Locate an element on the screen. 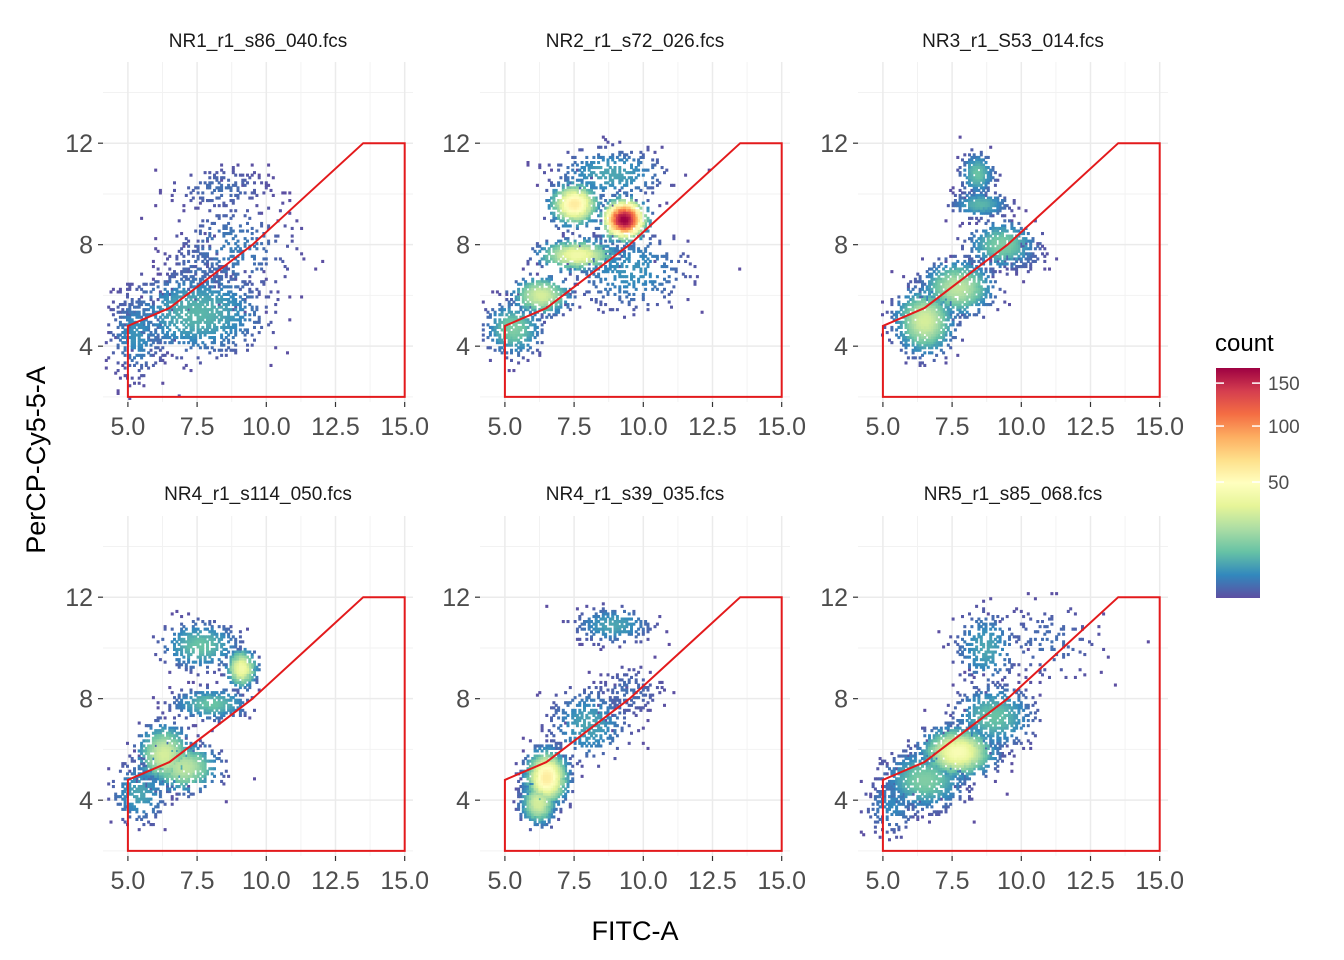  x-tick-label: 10.0 is located at coordinates (643, 427).